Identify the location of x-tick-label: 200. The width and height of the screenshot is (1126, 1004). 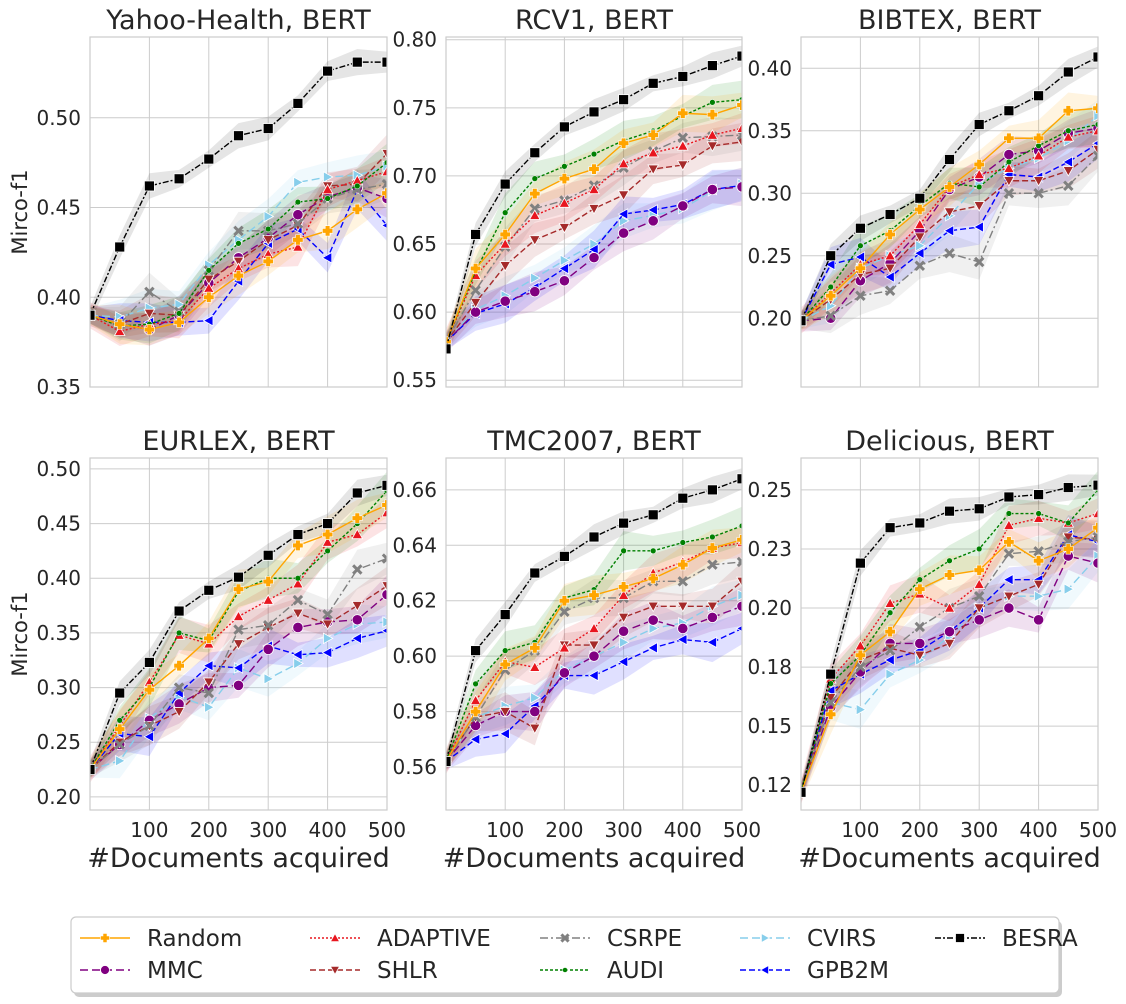
(564, 830).